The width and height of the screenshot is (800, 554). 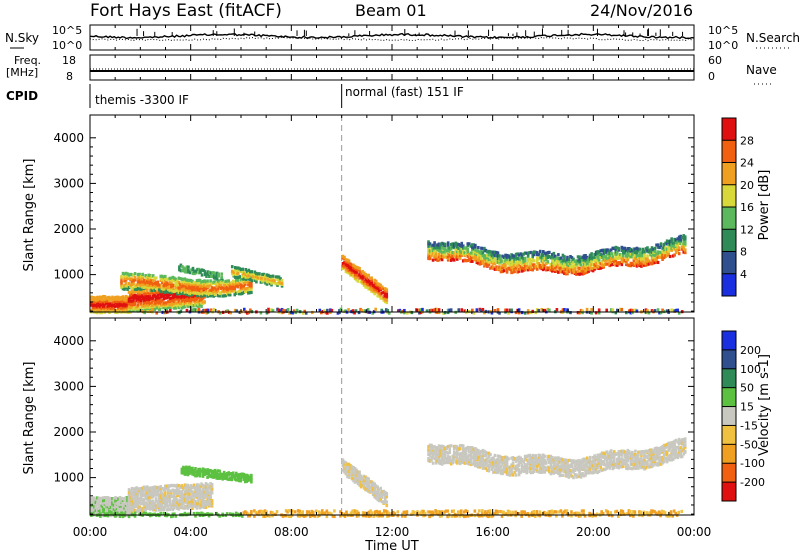 What do you see at coordinates (711, 76) in the screenshot?
I see `nave-tick-bottom: 0` at bounding box center [711, 76].